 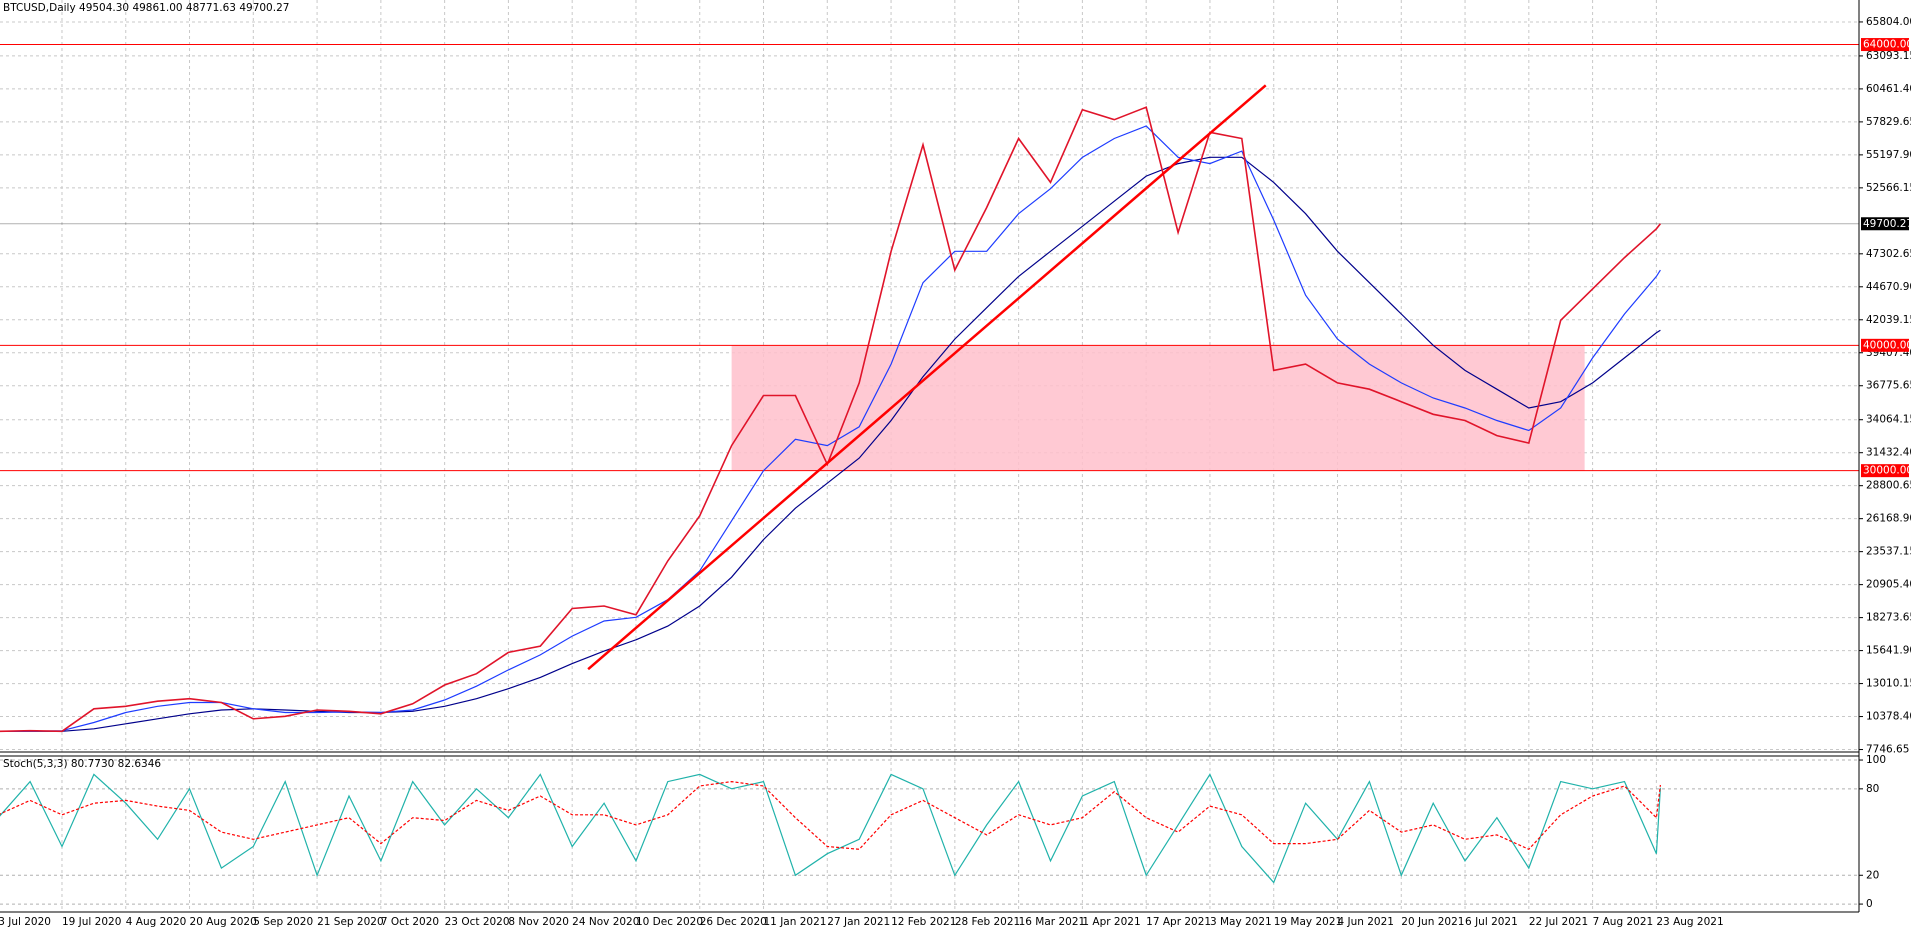 What do you see at coordinates (25, 922) in the screenshot?
I see `x-tick-label: 3 Jul 2020` at bounding box center [25, 922].